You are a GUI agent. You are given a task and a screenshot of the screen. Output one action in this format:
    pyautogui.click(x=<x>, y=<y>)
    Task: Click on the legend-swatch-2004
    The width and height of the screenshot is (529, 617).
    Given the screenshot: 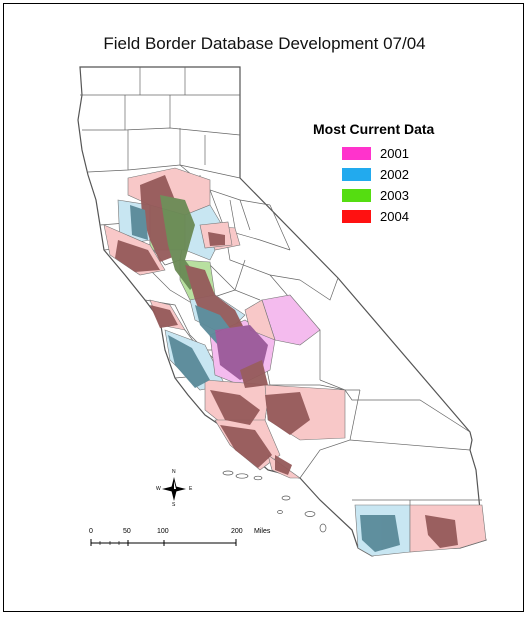 What is the action you would take?
    pyautogui.click(x=356, y=216)
    